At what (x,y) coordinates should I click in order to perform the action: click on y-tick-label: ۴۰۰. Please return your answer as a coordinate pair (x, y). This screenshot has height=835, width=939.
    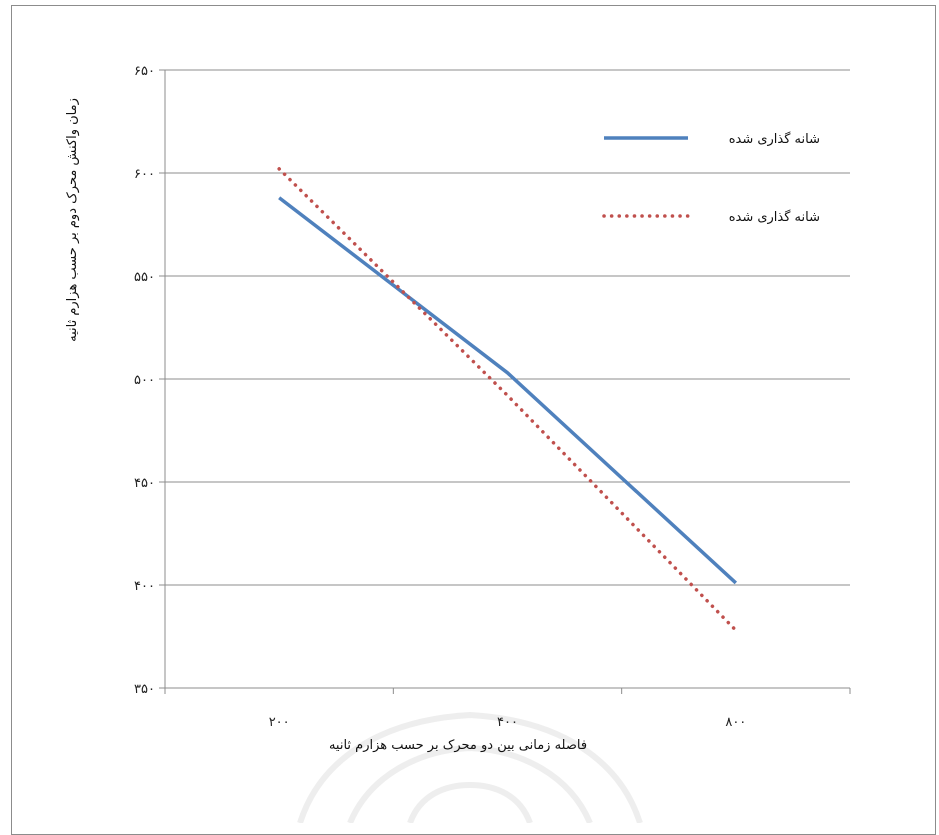
    Looking at the image, I should click on (144, 586).